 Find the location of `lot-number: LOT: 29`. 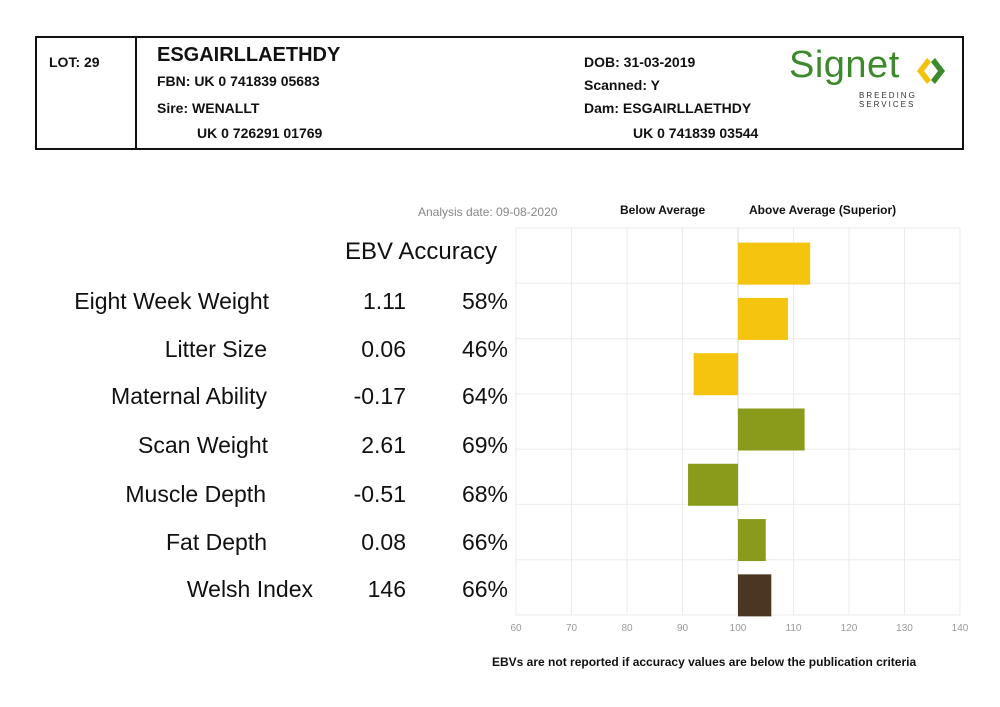

lot-number: LOT: 29 is located at coordinates (74, 62).